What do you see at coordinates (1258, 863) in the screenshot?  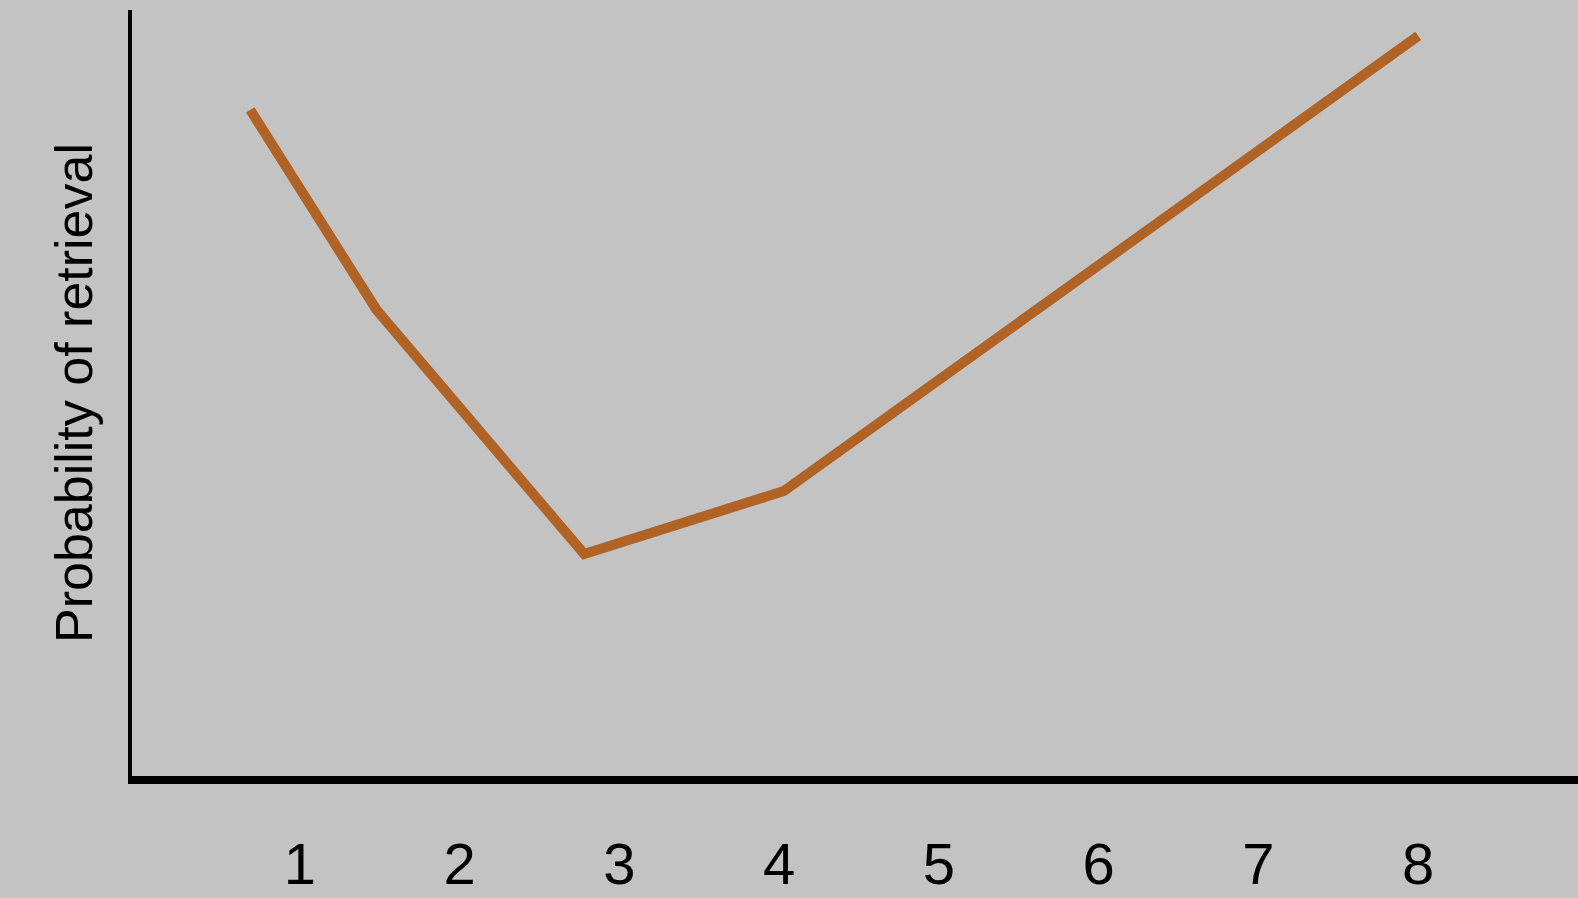 I see `x-tick-label: 7` at bounding box center [1258, 863].